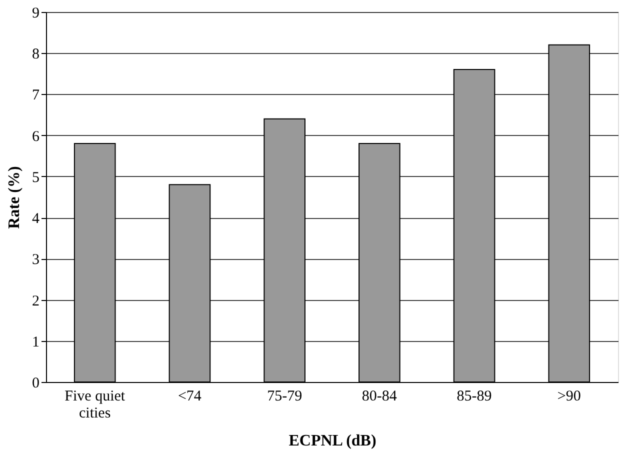  I want to click on y-tick-label: 5, so click(36, 178).